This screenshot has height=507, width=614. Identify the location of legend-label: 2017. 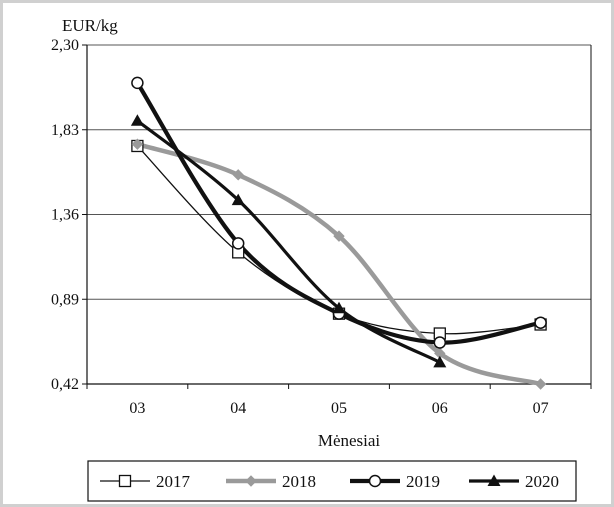
(173, 481).